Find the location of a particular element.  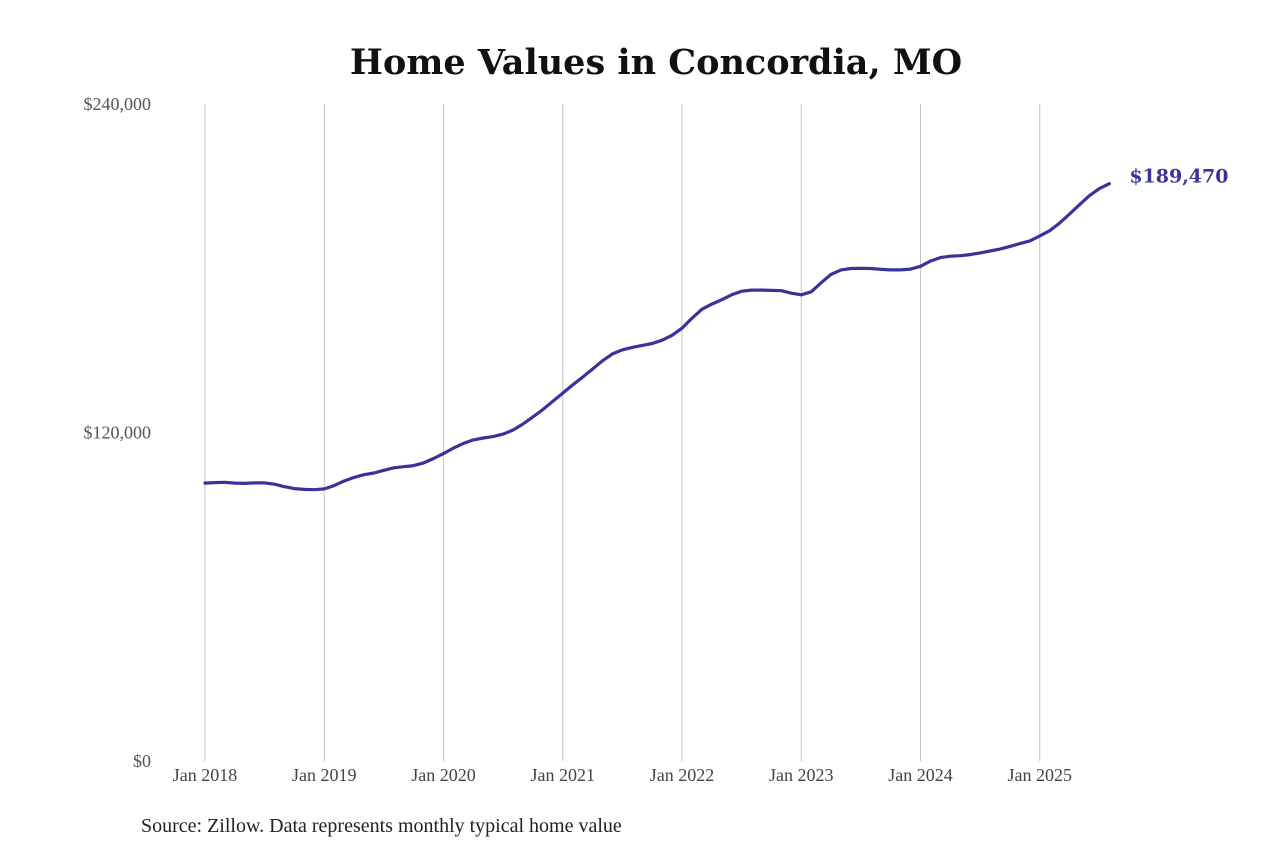

x-tick-label: Jan 2025 is located at coordinates (1040, 775).